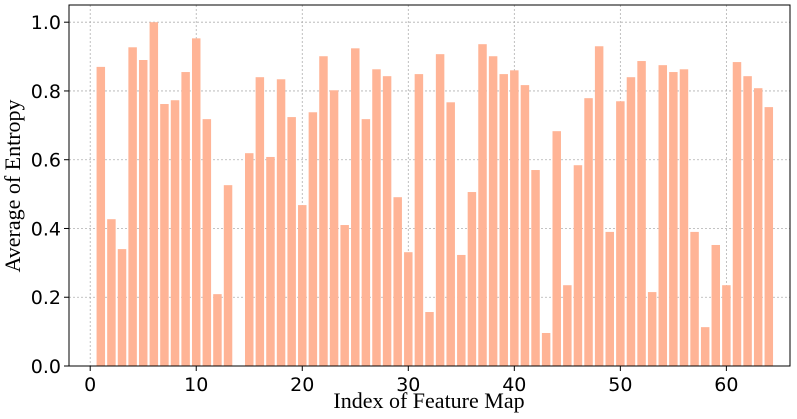  I want to click on x-tick-label: 20, so click(302, 385).